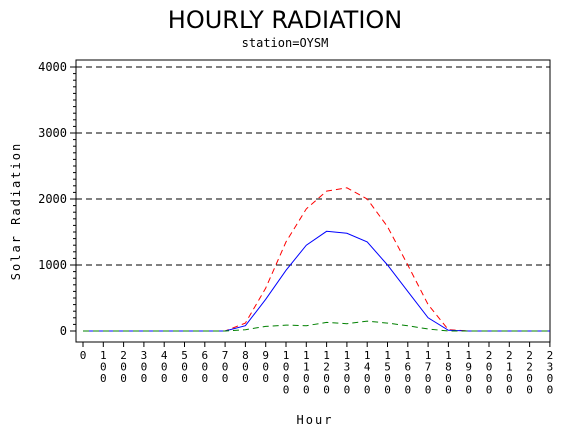 The image size is (570, 430). Describe the element at coordinates (63, 331) in the screenshot. I see `y-tick-label: 0` at that location.